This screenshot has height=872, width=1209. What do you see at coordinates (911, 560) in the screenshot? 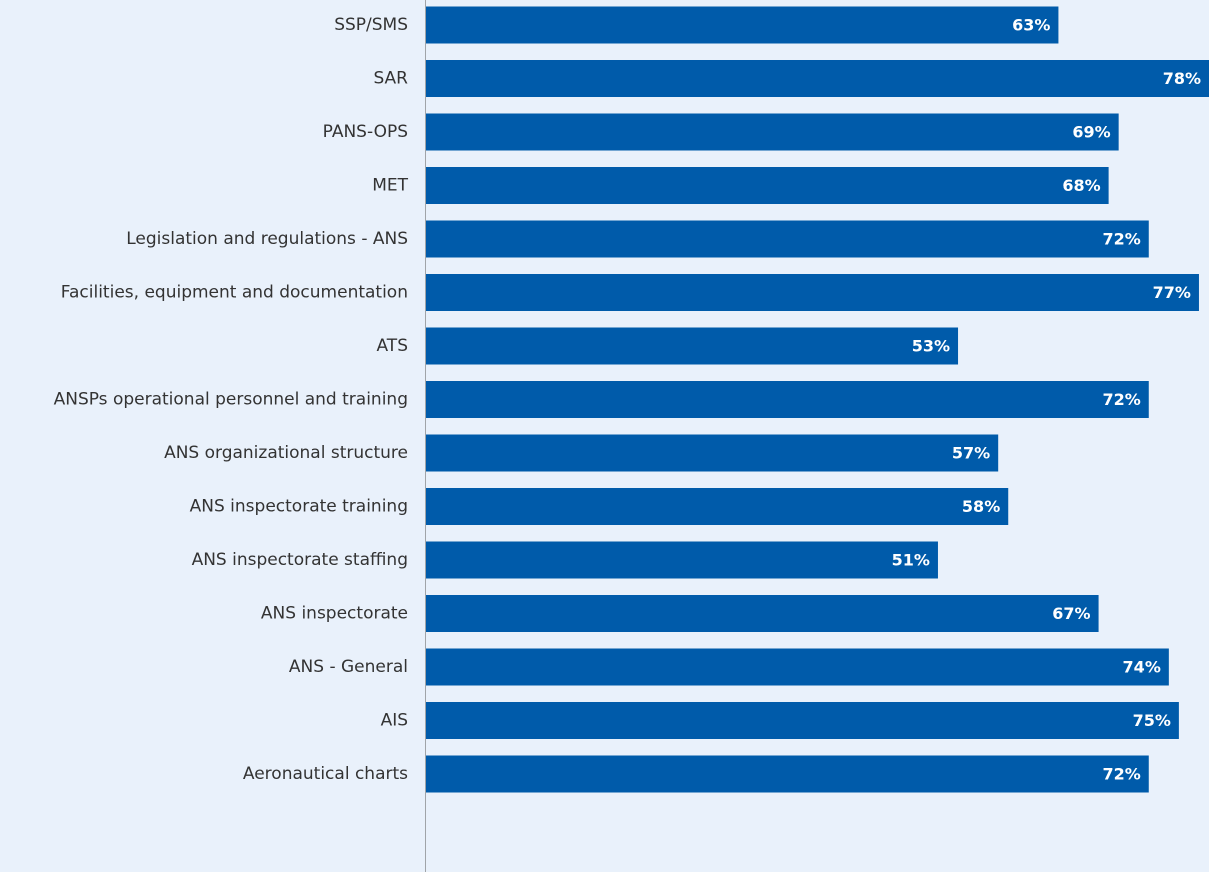
I see `value-label: 51%` at bounding box center [911, 560].